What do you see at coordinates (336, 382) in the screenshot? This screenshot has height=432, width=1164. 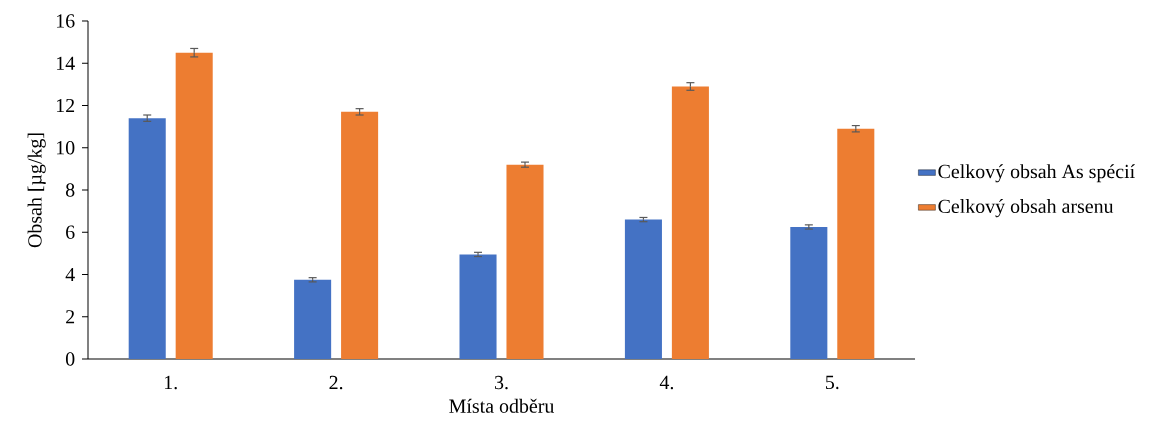 I see `x-tick-label: 2.` at bounding box center [336, 382].